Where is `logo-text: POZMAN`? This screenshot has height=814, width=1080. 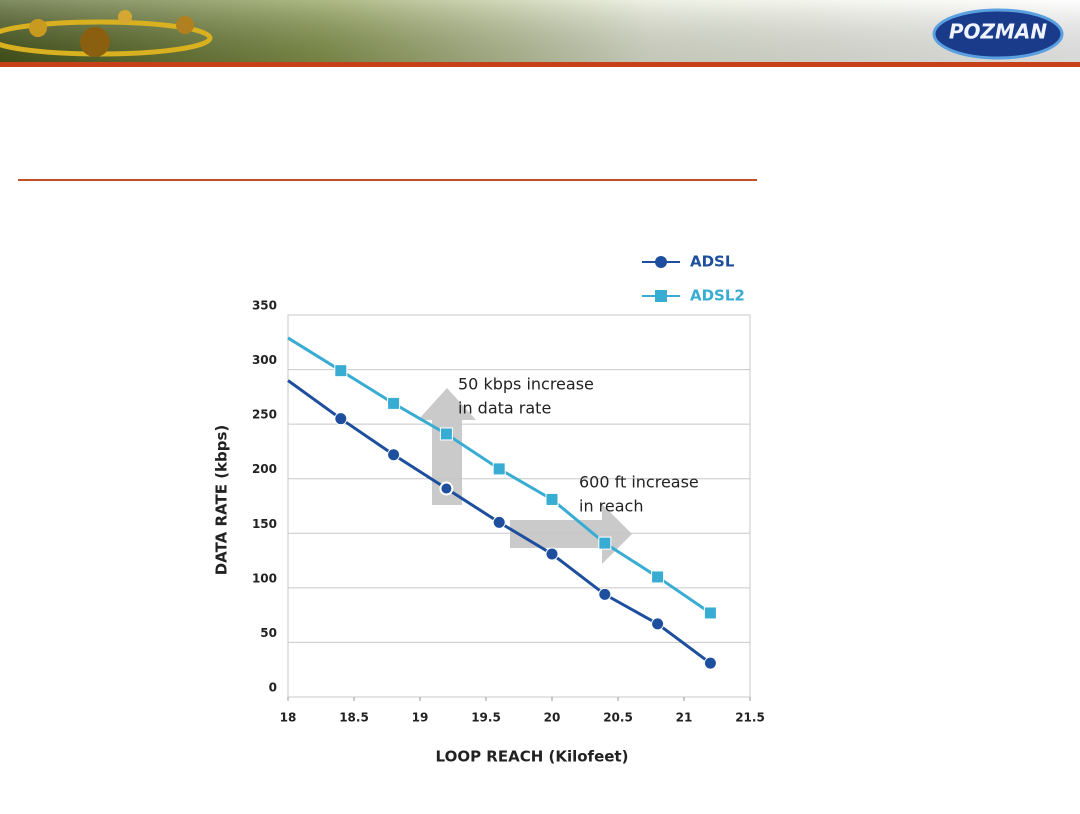
logo-text: POZMAN is located at coordinates (998, 32).